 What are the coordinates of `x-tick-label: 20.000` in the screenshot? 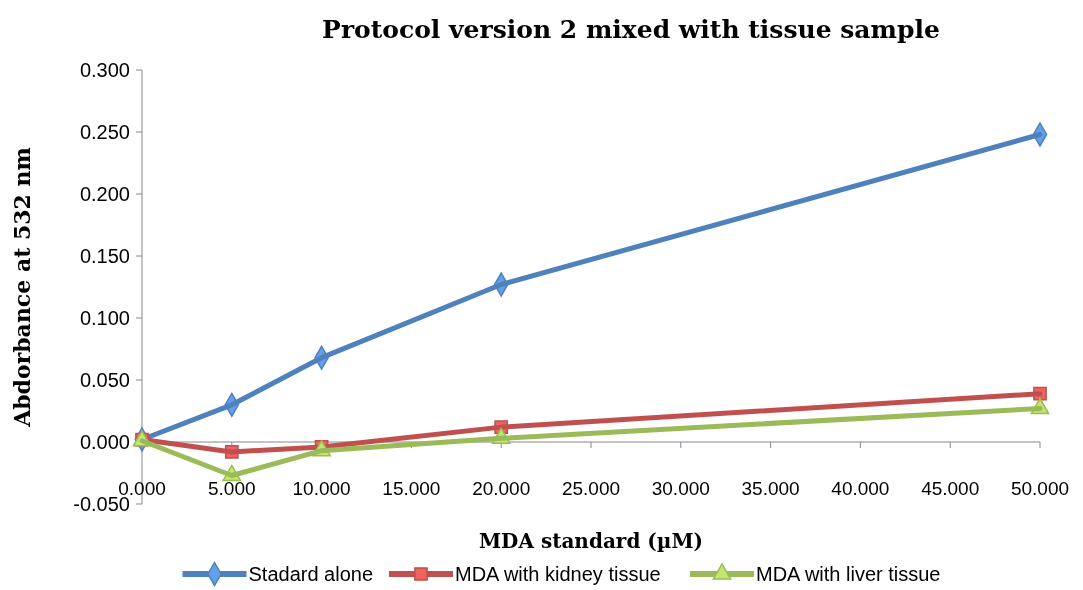 It's located at (501, 488).